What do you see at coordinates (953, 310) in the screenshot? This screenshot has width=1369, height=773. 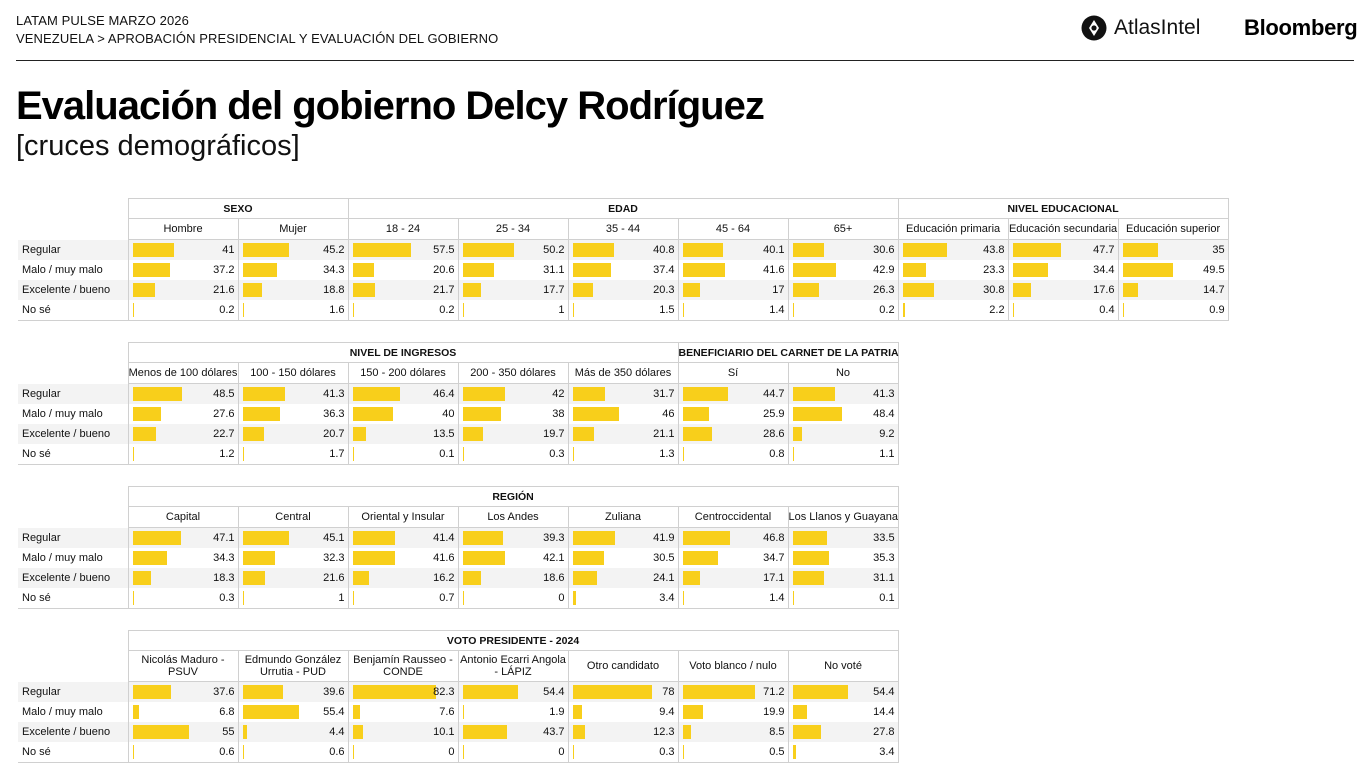 I see `data-cell: 2.2` at bounding box center [953, 310].